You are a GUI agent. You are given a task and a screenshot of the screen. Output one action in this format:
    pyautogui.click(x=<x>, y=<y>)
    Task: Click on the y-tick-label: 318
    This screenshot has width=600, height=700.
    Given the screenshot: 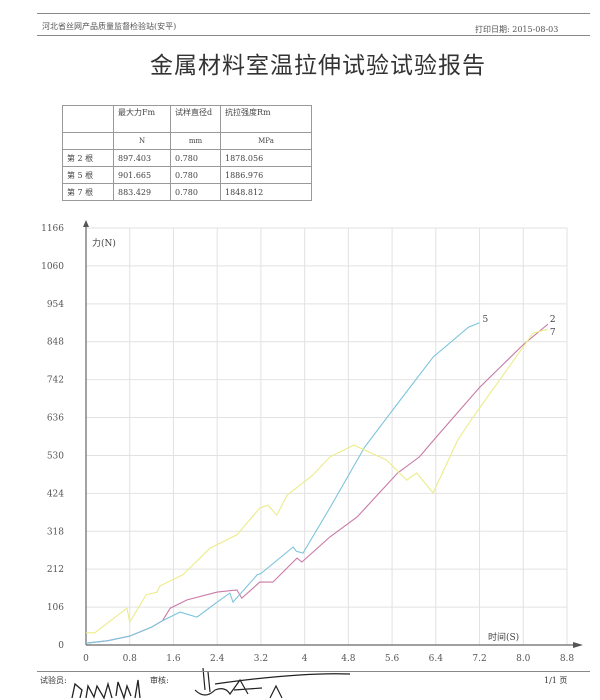 What is the action you would take?
    pyautogui.click(x=55, y=532)
    